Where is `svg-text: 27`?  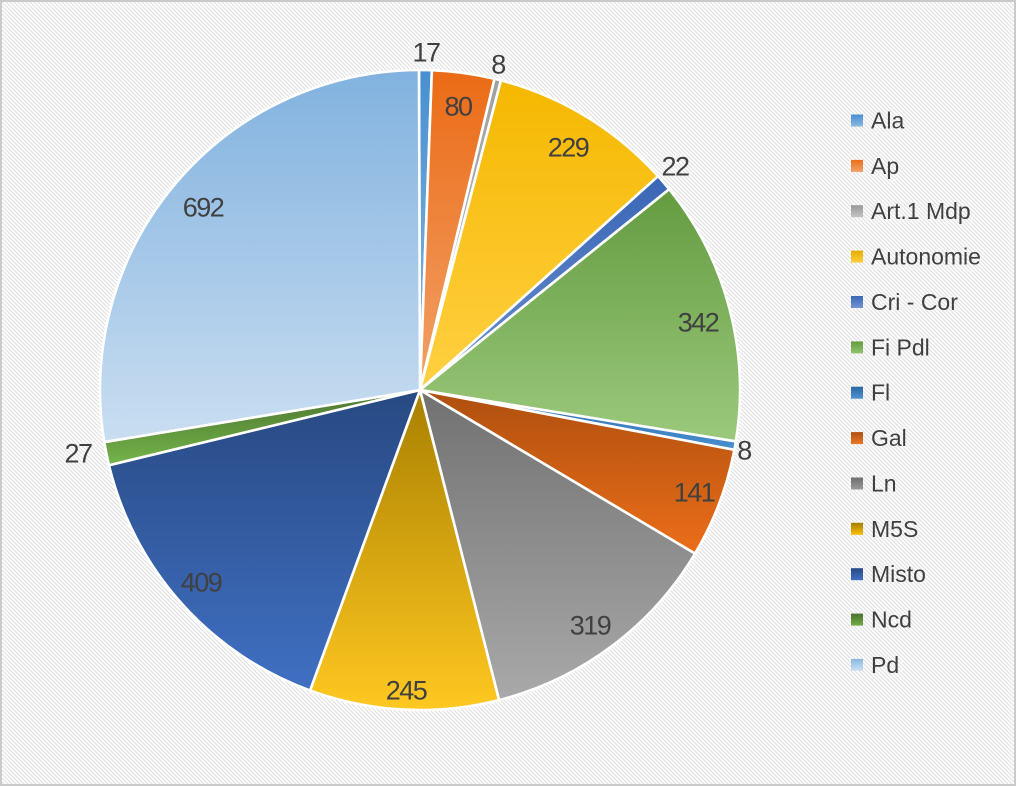
svg-text: 27 is located at coordinates (78, 454).